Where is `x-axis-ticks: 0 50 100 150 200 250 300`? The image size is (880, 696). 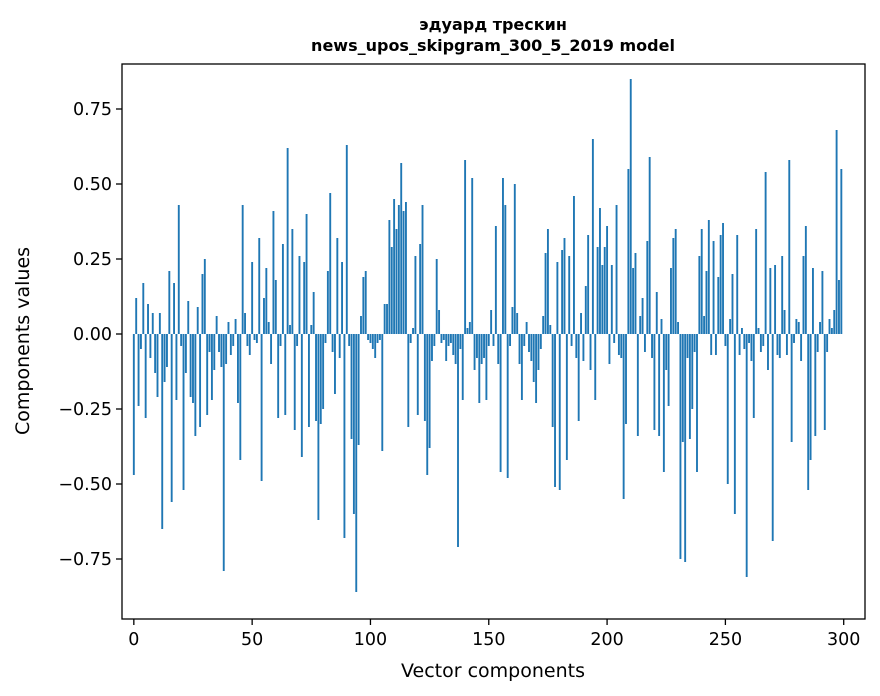
x-axis-ticks: 0 50 100 150 200 250 300 is located at coordinates (494, 634).